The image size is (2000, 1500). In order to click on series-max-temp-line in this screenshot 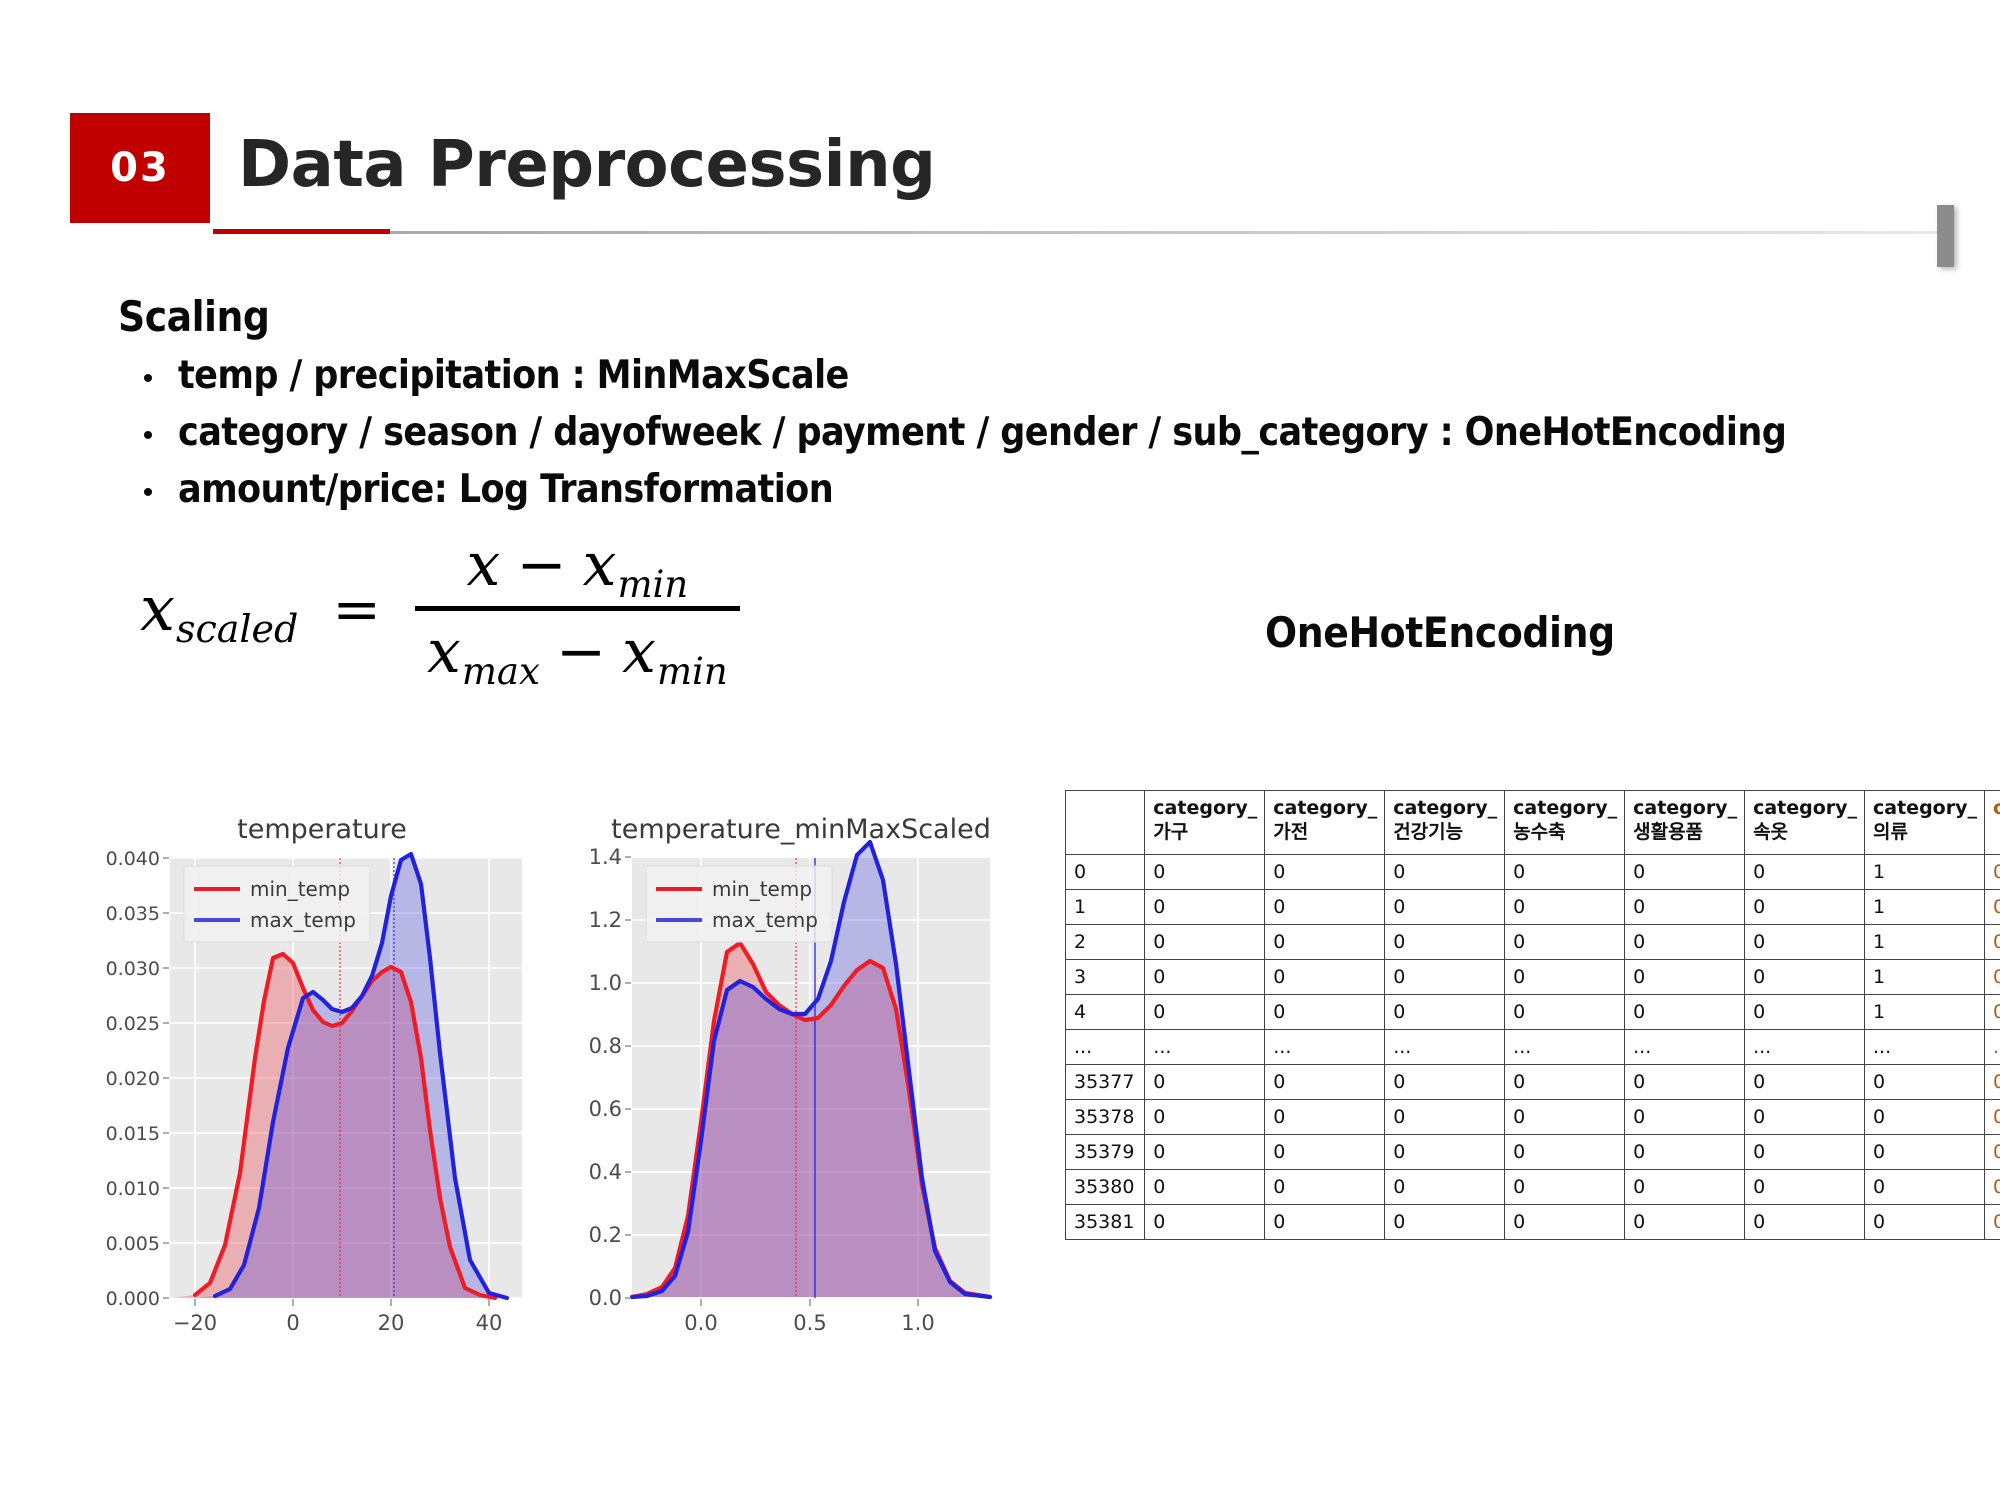, I will do `click(361, 1076)`.